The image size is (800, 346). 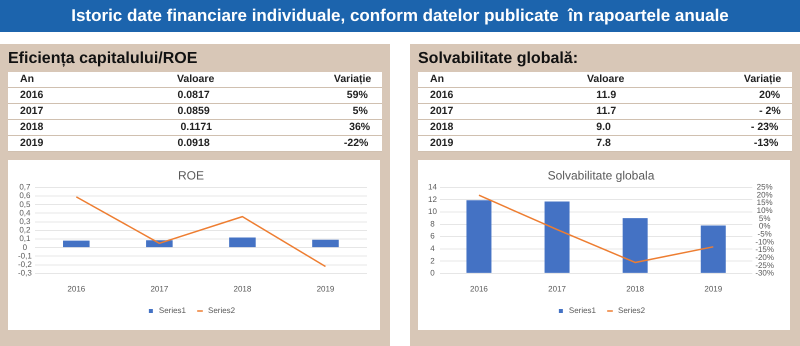 What do you see at coordinates (433, 249) in the screenshot?
I see `y-tick-label: 4` at bounding box center [433, 249].